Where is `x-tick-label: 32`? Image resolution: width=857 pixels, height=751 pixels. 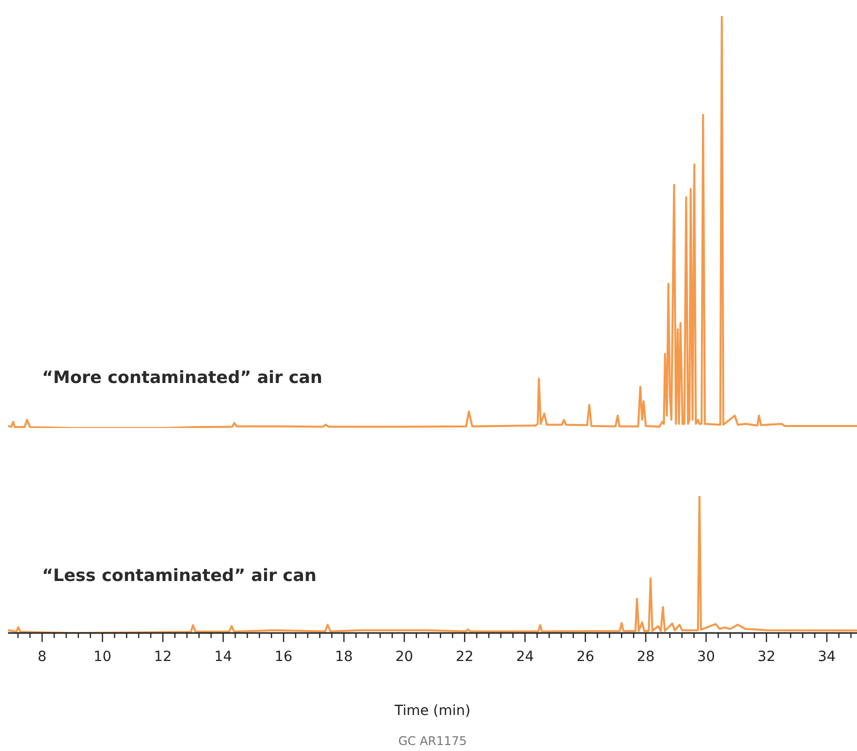
x-tick-label: 32 is located at coordinates (767, 657).